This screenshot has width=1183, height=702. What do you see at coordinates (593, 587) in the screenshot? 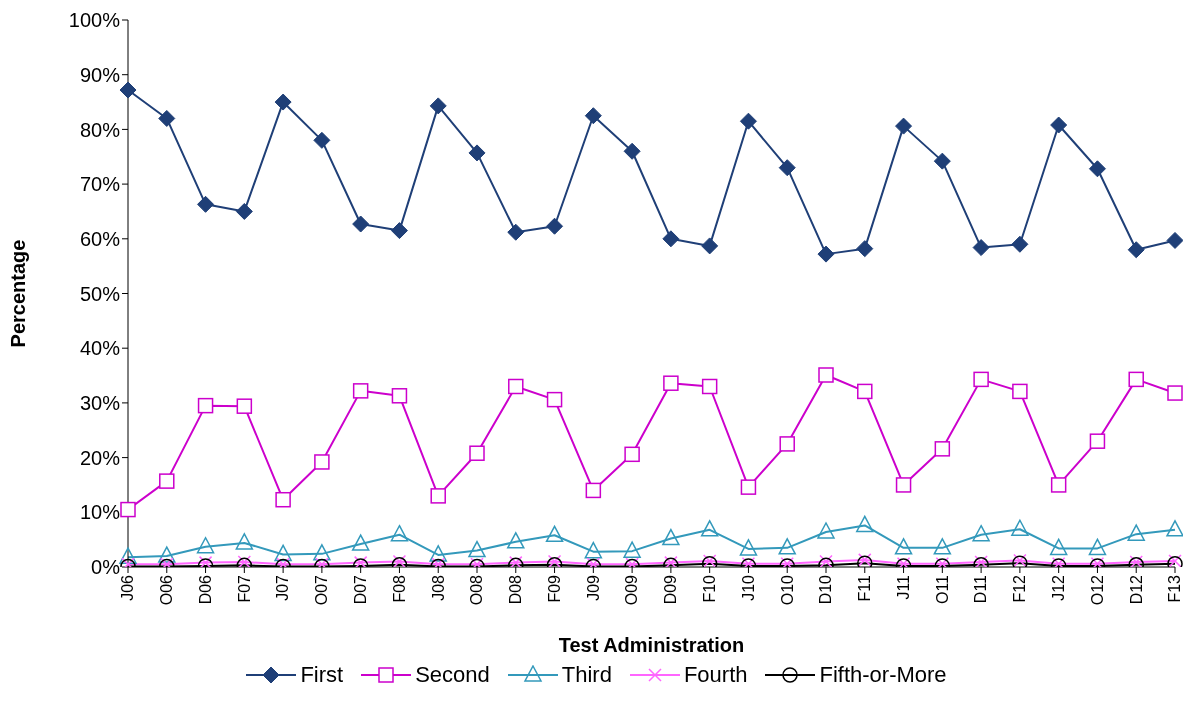
I see `x-tick-label: J09` at bounding box center [593, 587].